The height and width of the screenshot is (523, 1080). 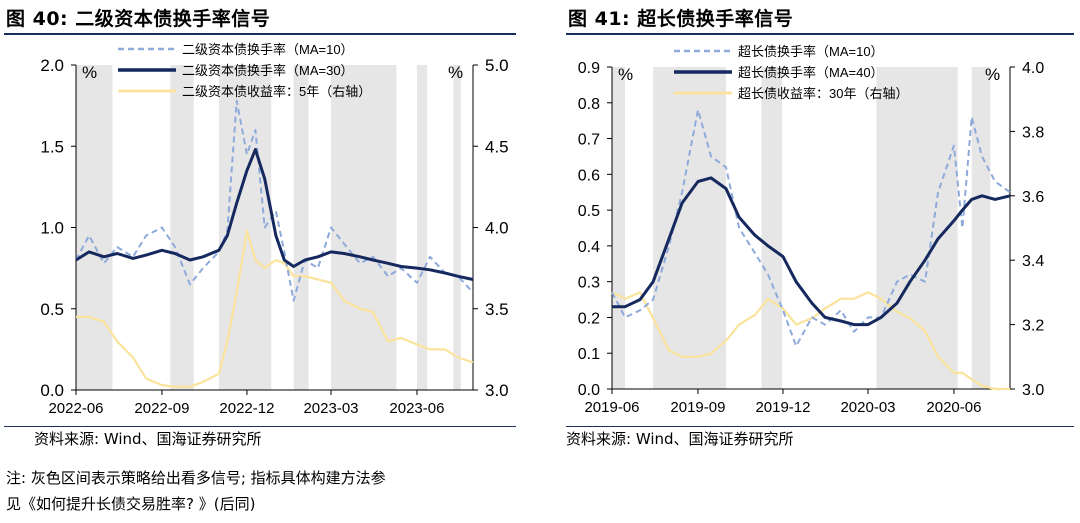 I want to click on left-tick-label: 0.4, so click(x=589, y=247).